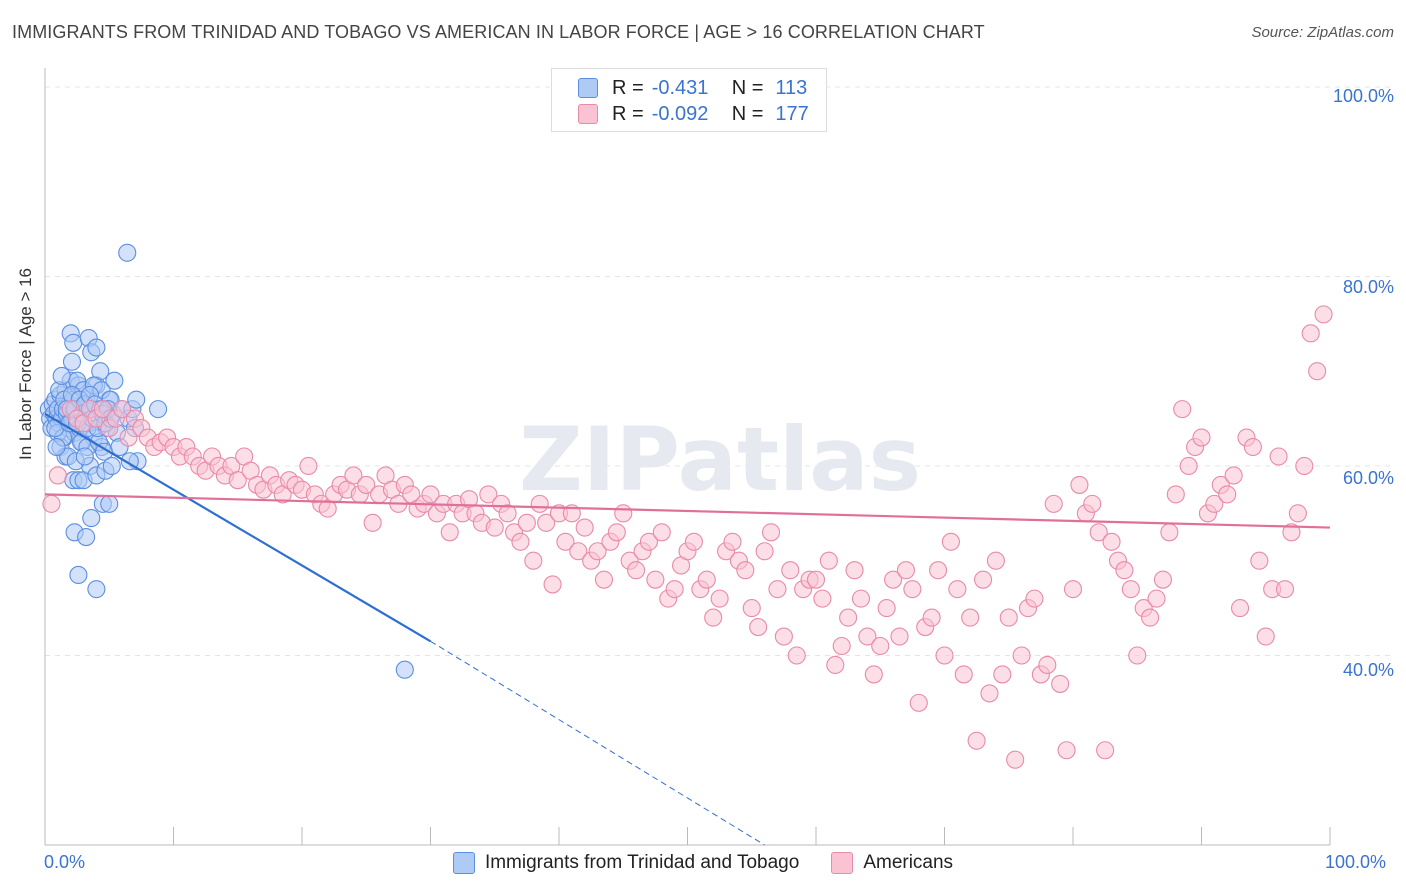 The image size is (1406, 892). Describe the element at coordinates (1322, 32) in the screenshot. I see `source-label: Source: ZipAtlas.com` at that location.